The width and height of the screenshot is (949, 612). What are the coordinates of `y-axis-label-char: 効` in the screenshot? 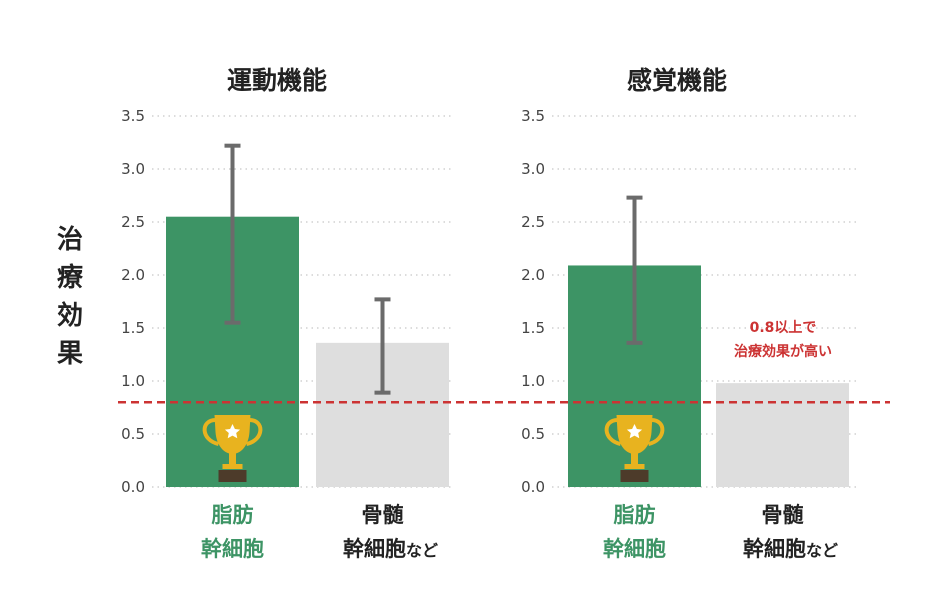 It's located at (70, 315).